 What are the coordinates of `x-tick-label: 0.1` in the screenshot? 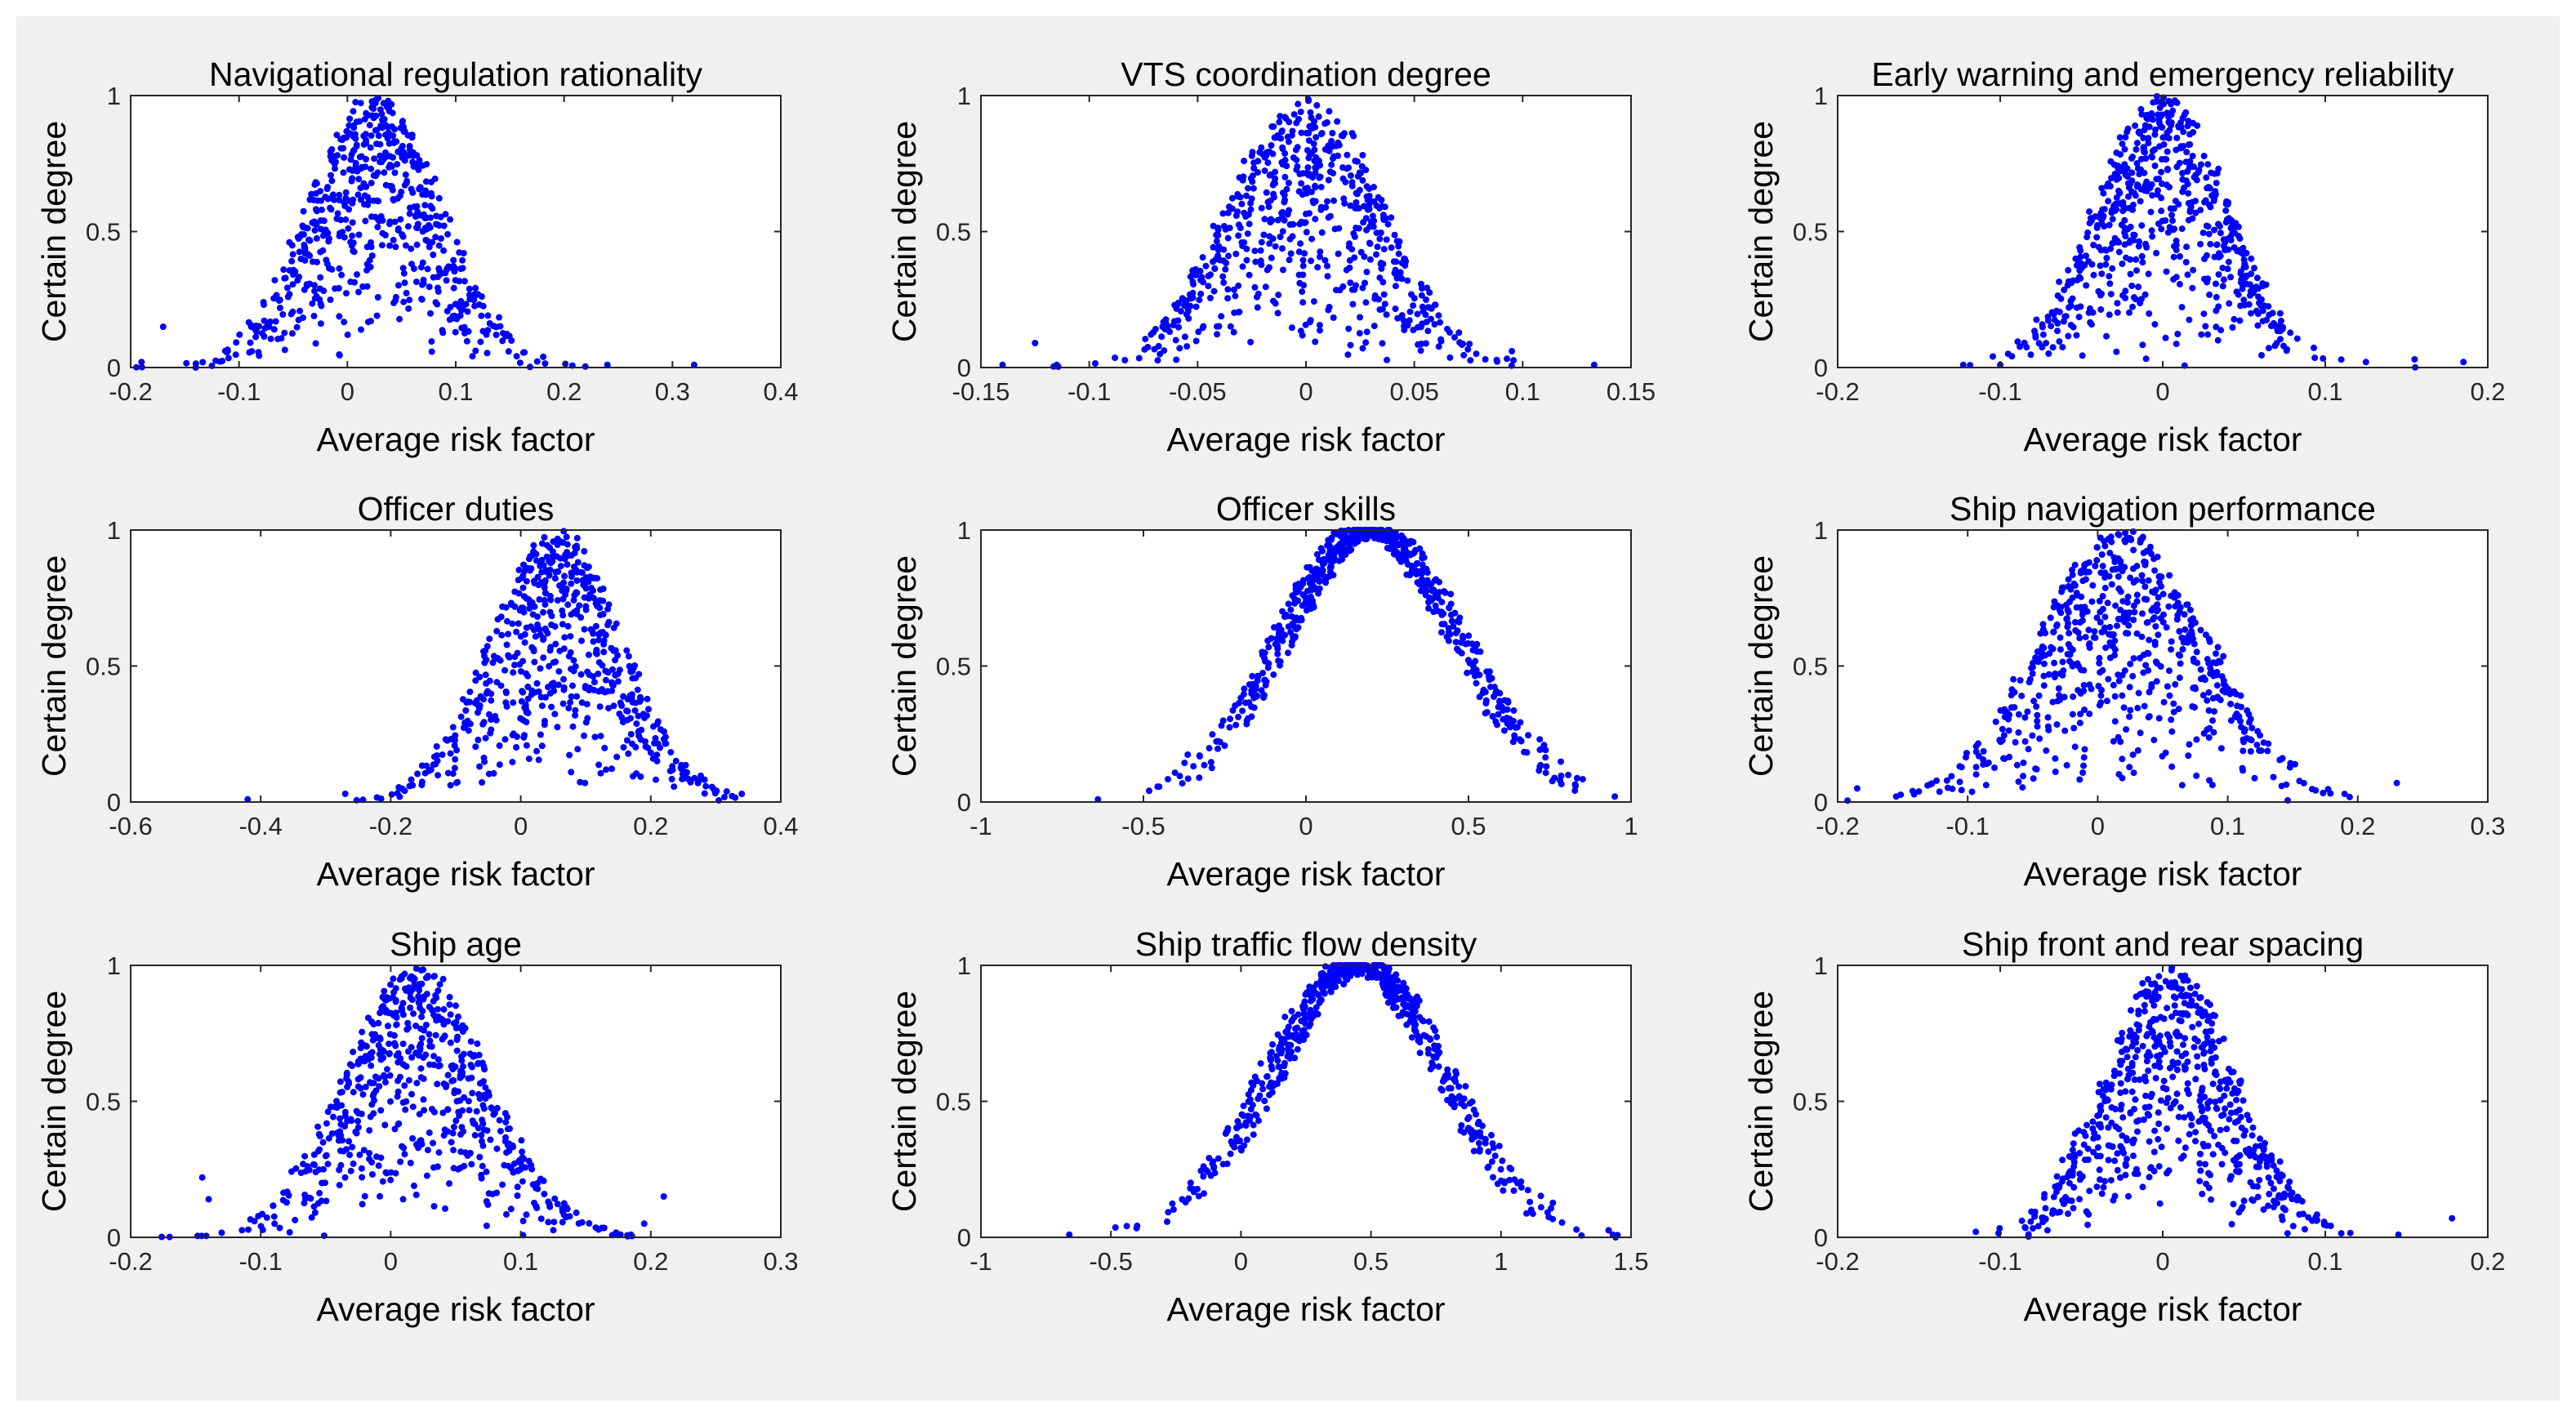 It's located at (455, 391).